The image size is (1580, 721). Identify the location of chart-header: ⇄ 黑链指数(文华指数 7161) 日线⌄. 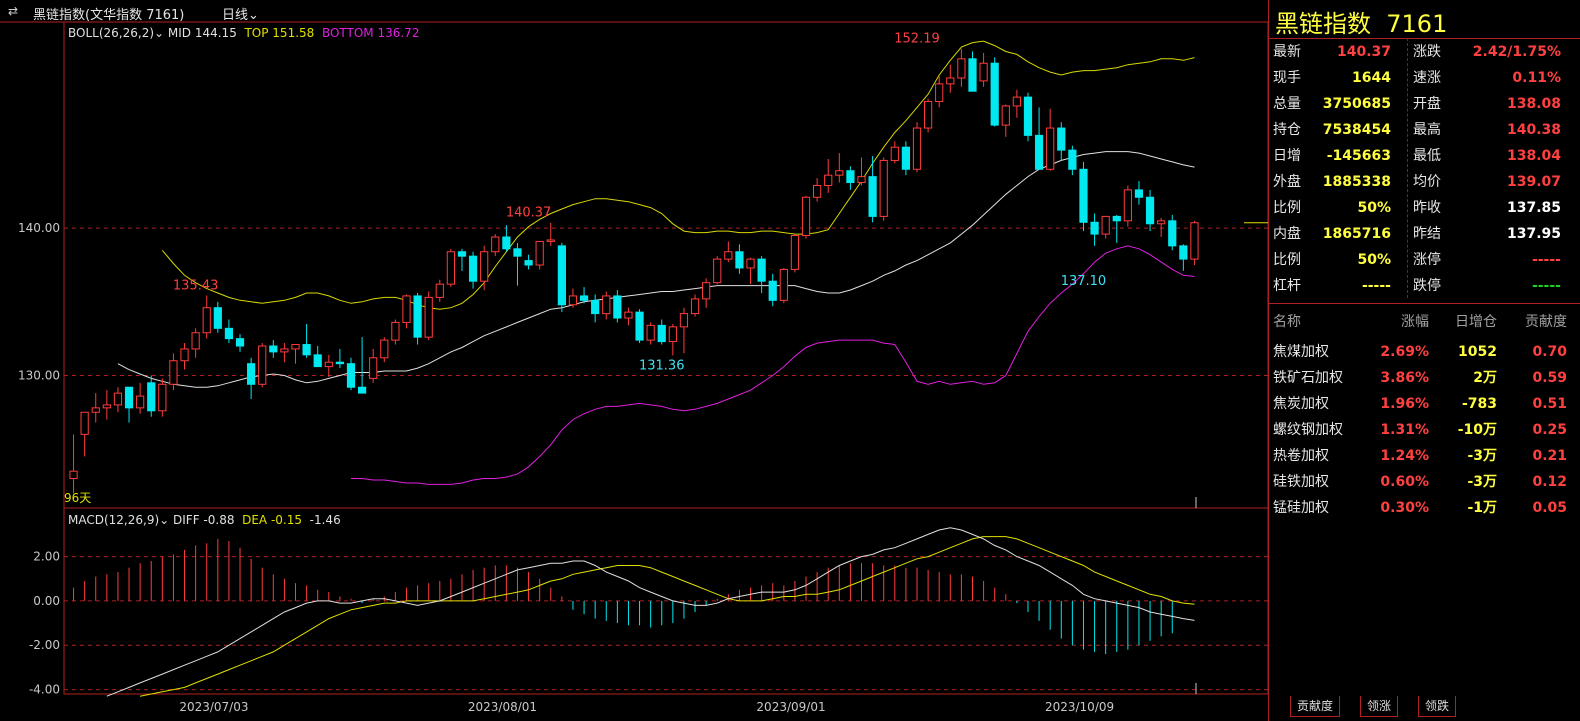
(634, 12).